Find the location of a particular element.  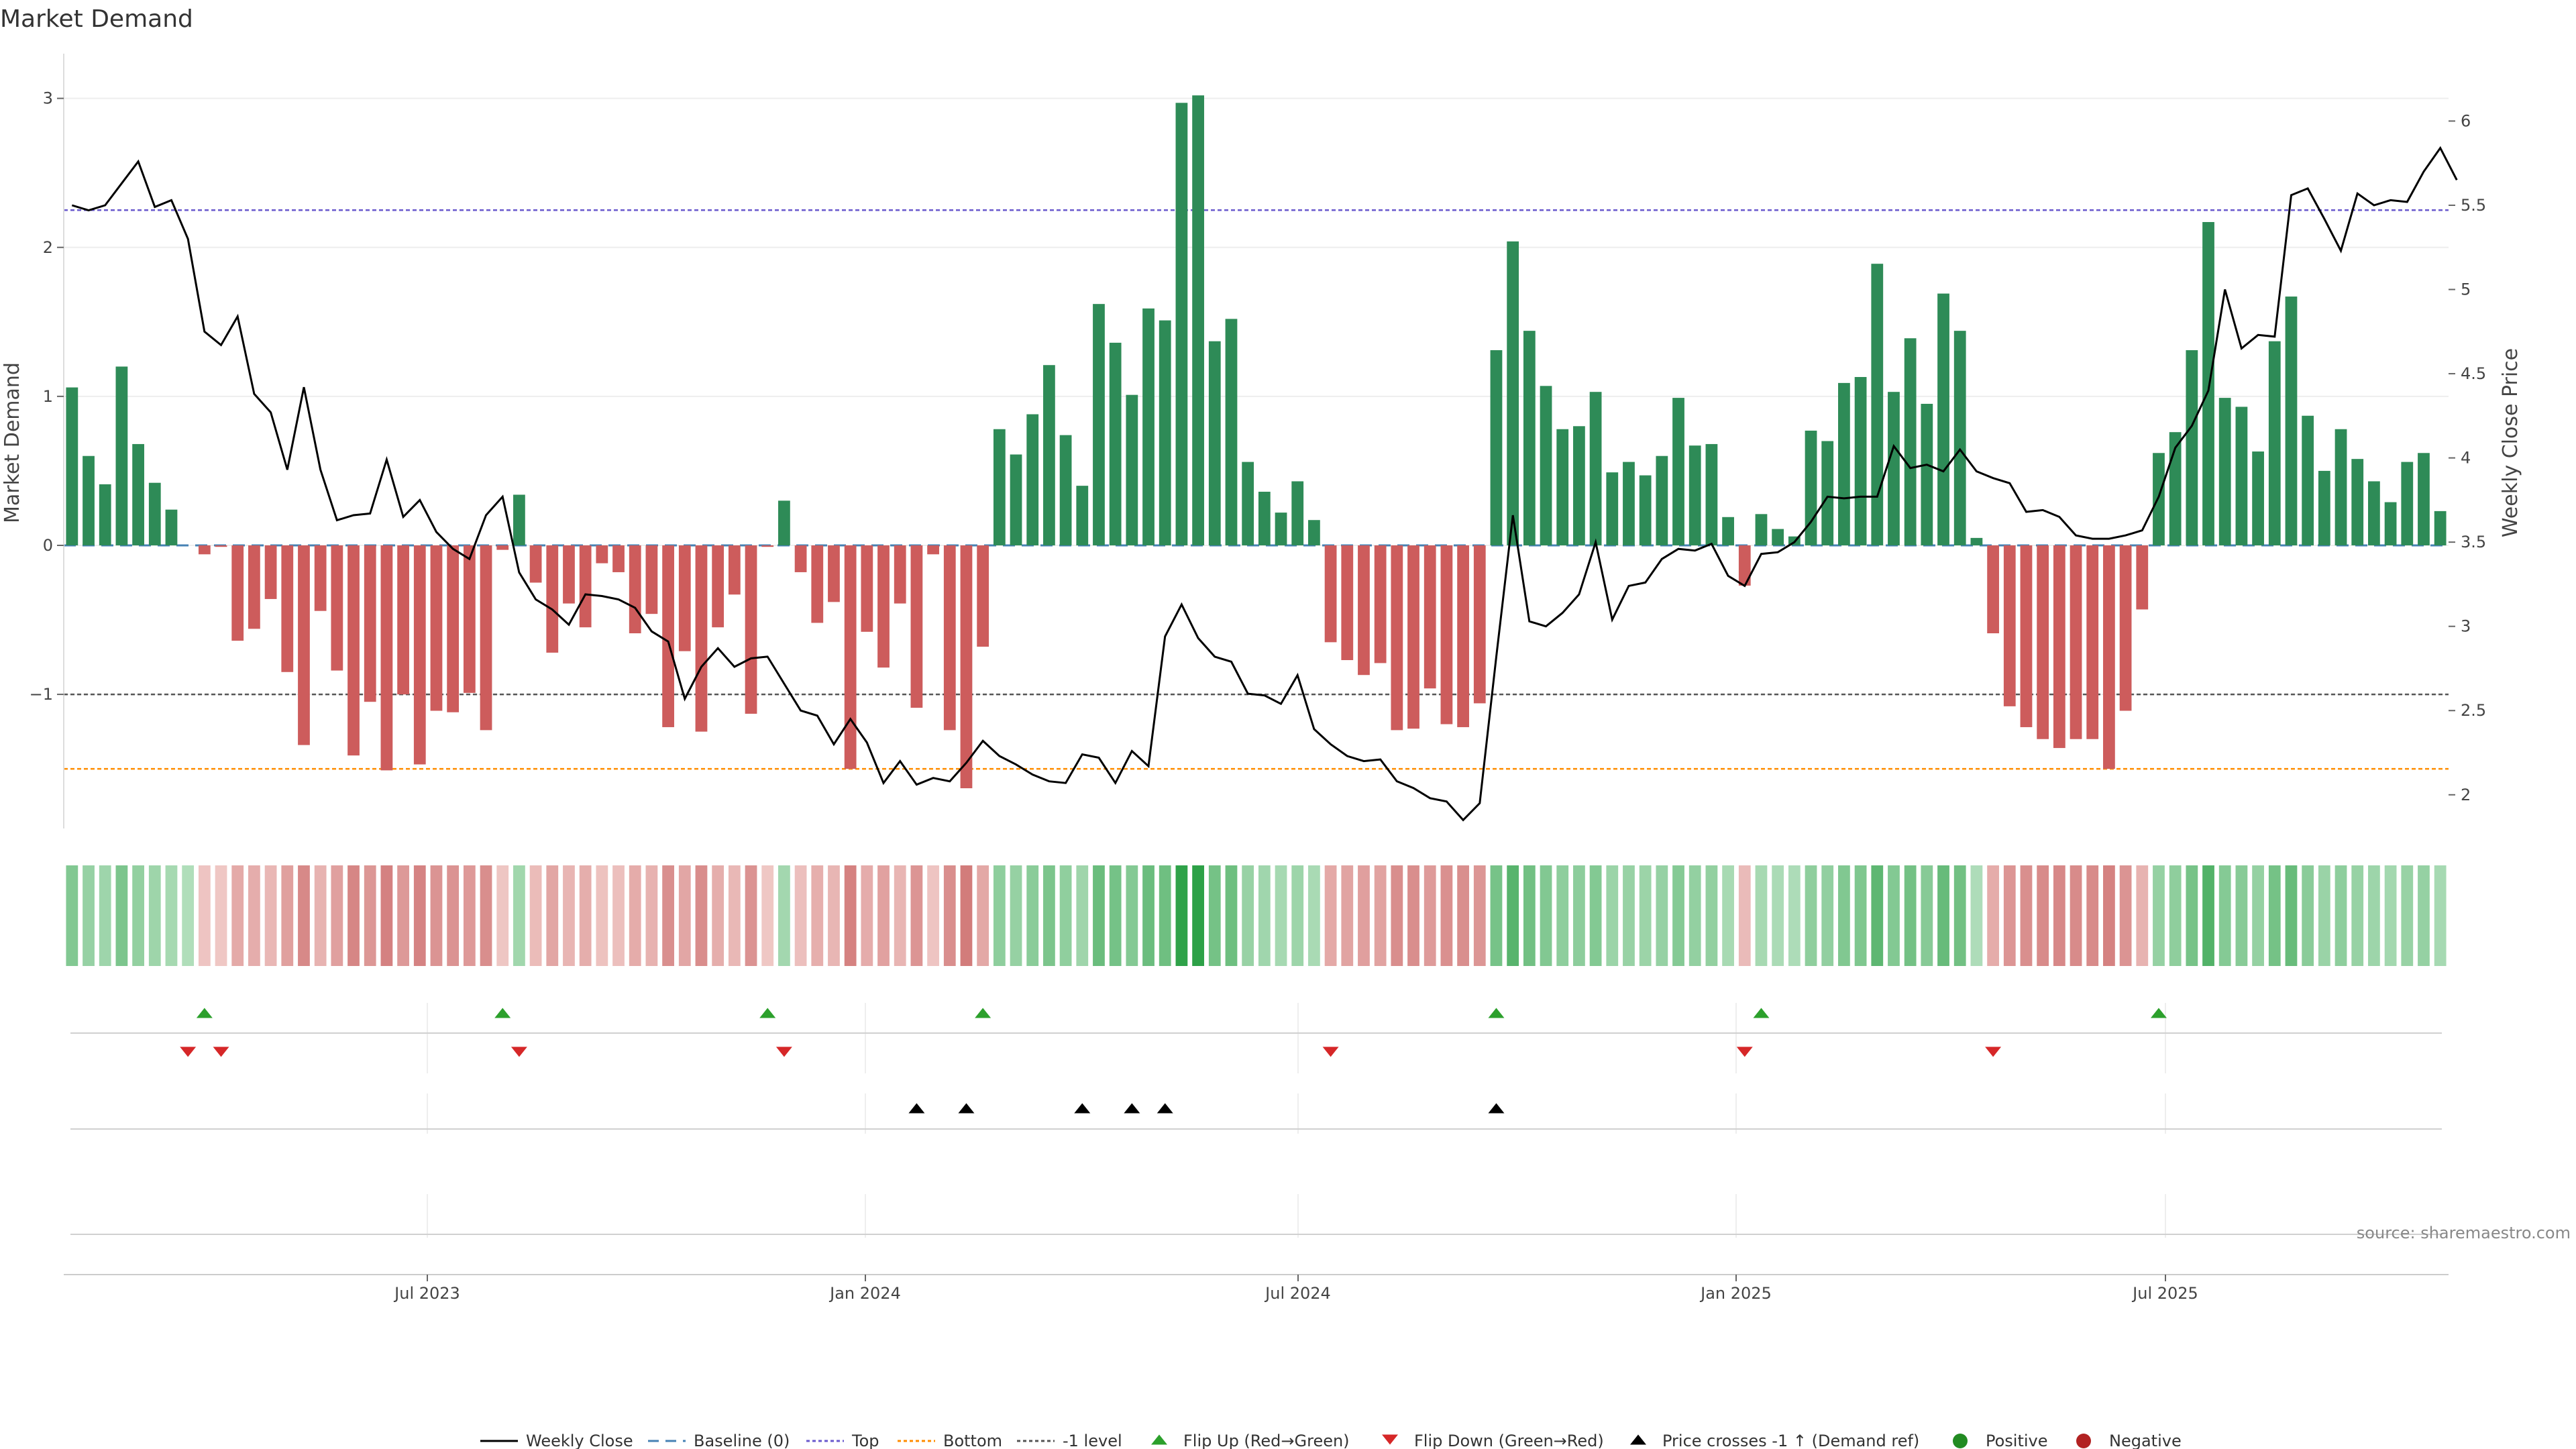

source-credit: source: sharemaestro.com is located at coordinates (2464, 1233).